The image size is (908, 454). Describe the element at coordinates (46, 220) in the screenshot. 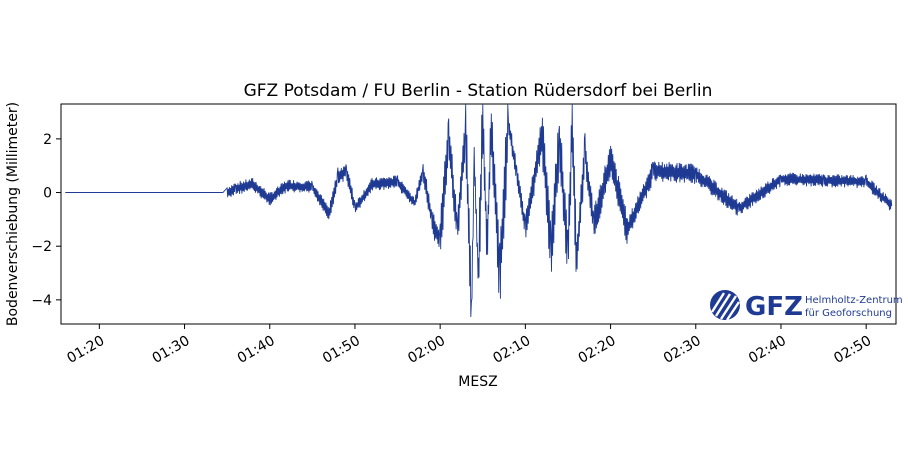

I see `y-axis: 2 0 −2 −4` at that location.